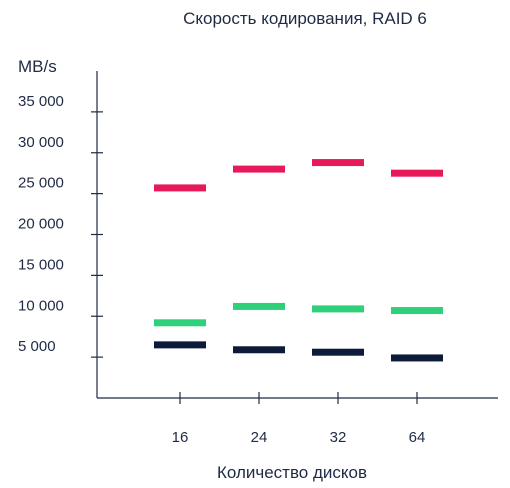 The width and height of the screenshot is (510, 488). I want to click on x-axis-label: Количество дисков, so click(292, 472).